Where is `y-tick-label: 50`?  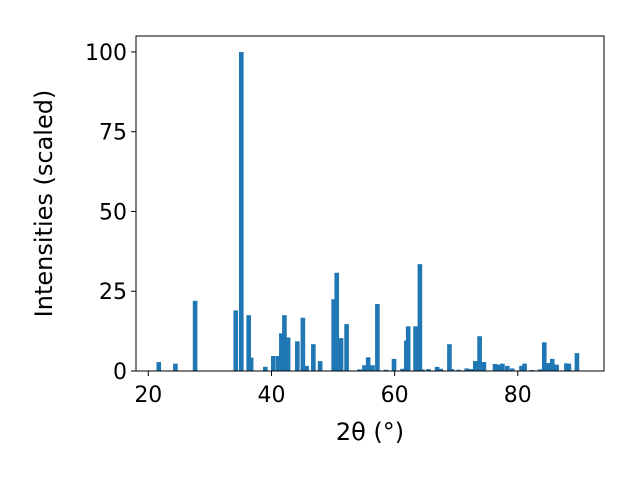
y-tick-label: 50 is located at coordinates (113, 212).